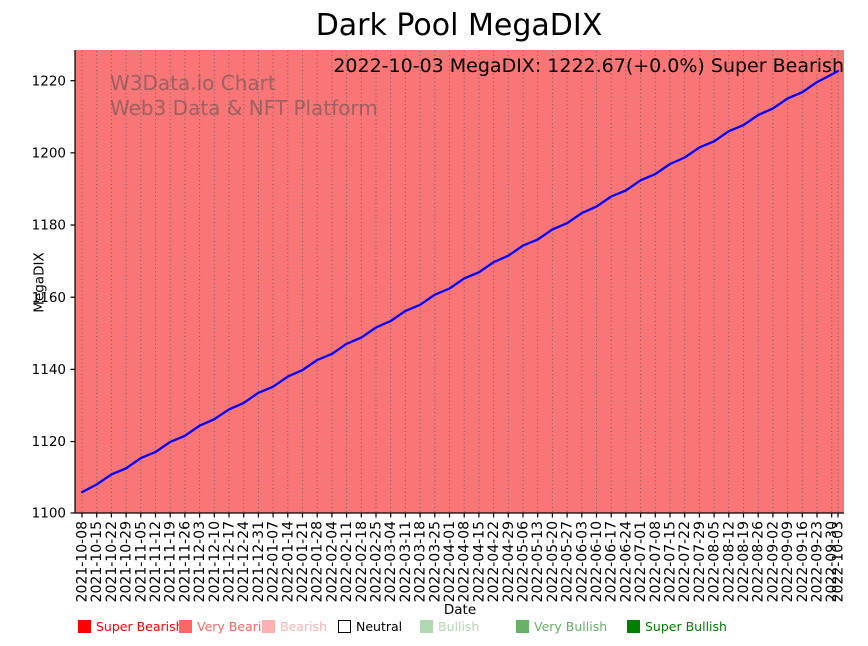 The height and width of the screenshot is (646, 868). What do you see at coordinates (49, 81) in the screenshot?
I see `y-tick-label: 1220` at bounding box center [49, 81].